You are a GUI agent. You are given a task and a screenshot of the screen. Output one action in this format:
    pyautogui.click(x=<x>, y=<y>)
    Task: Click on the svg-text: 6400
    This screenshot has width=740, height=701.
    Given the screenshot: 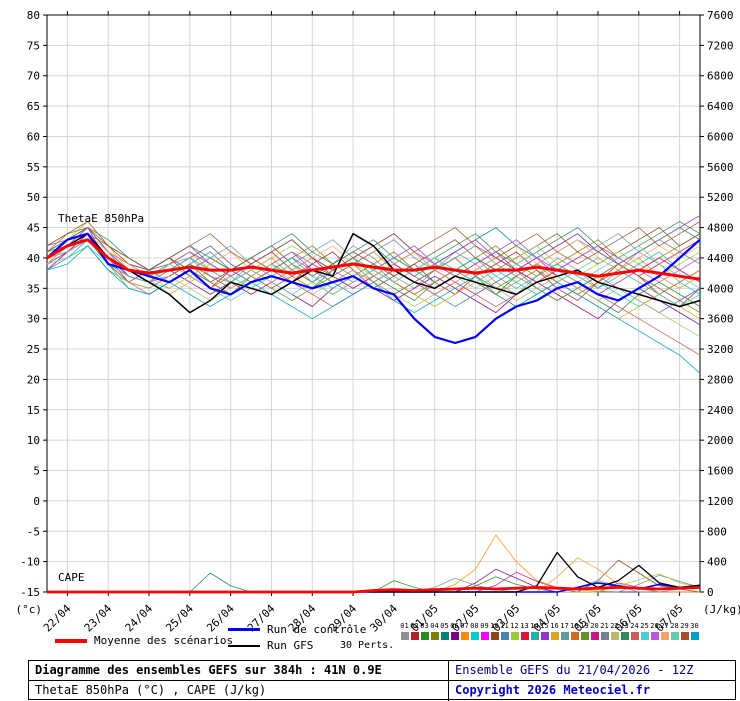 What is the action you would take?
    pyautogui.click(x=720, y=106)
    